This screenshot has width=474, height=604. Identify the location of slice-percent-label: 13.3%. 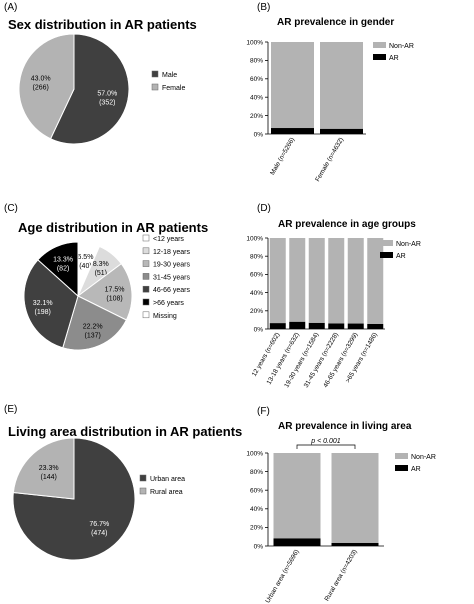
(63, 259).